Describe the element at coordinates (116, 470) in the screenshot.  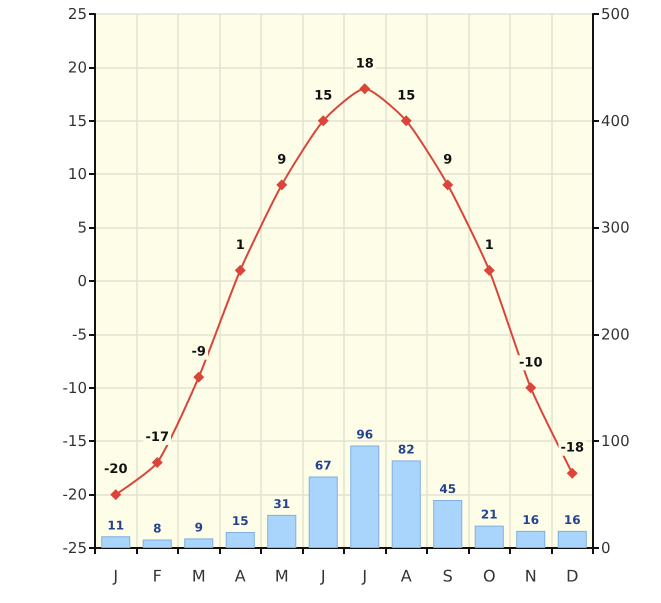
I see `data-label: -20` at that location.